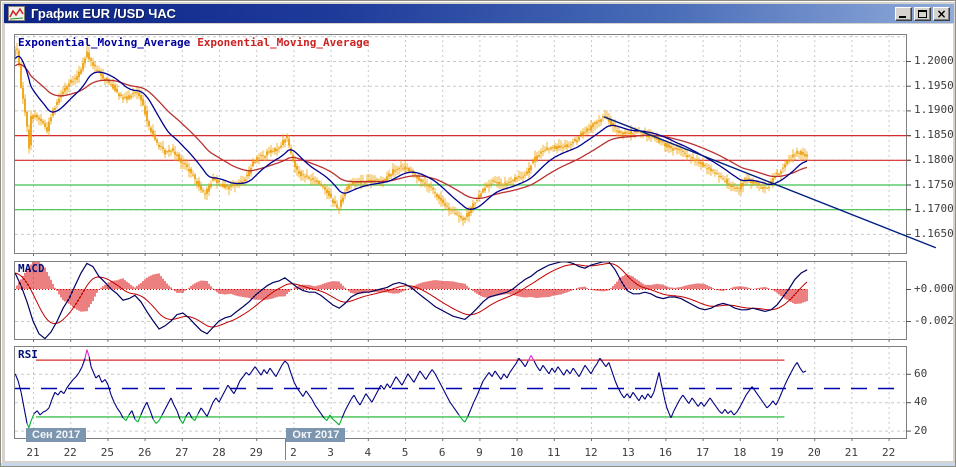  I want to click on close-icon: ×, so click(941, 13).